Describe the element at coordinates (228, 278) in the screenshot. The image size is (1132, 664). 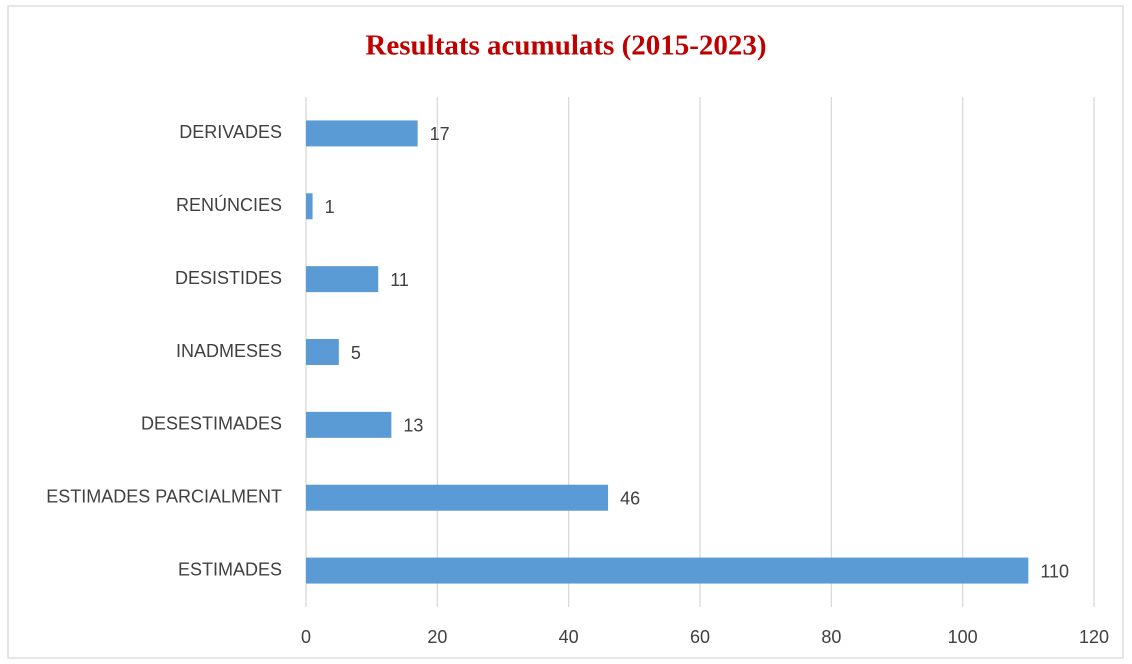
I see `y-tick-label: DESISTIDES` at that location.